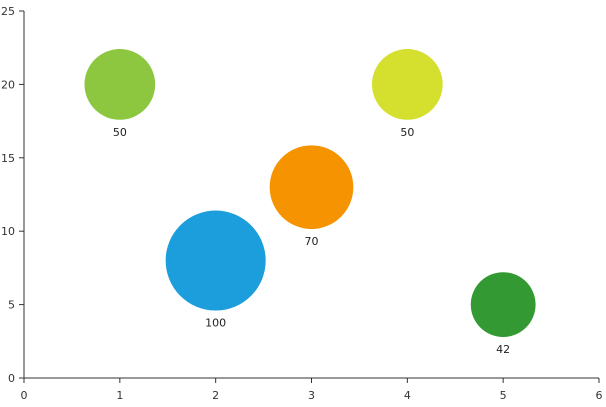  What do you see at coordinates (215, 323) in the screenshot?
I see `bubble-value-label: 100` at bounding box center [215, 323].